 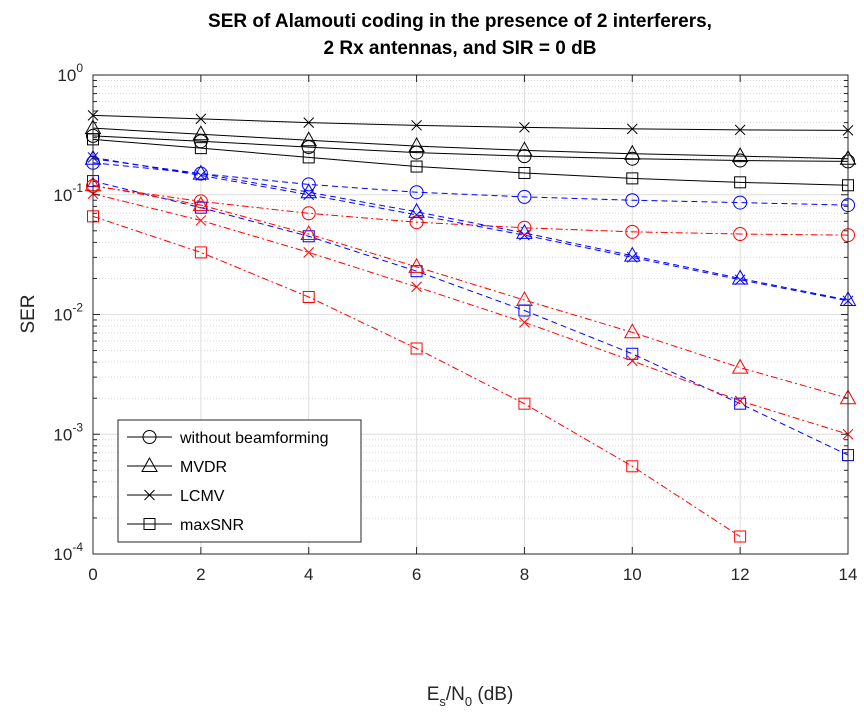 I want to click on x-tick-label: 12, so click(x=740, y=574).